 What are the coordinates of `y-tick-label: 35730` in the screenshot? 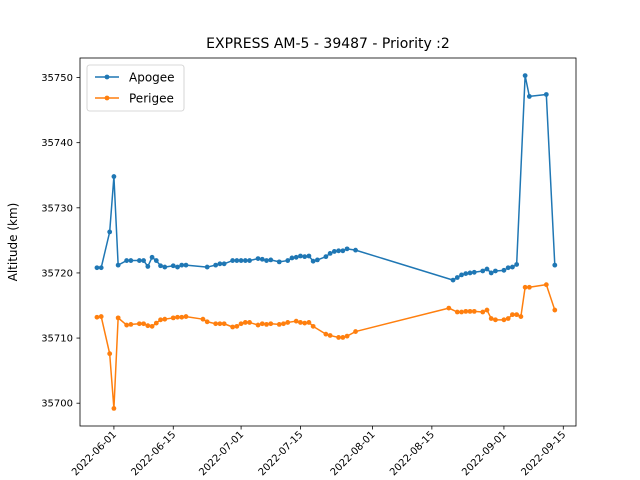 It's located at (57, 208).